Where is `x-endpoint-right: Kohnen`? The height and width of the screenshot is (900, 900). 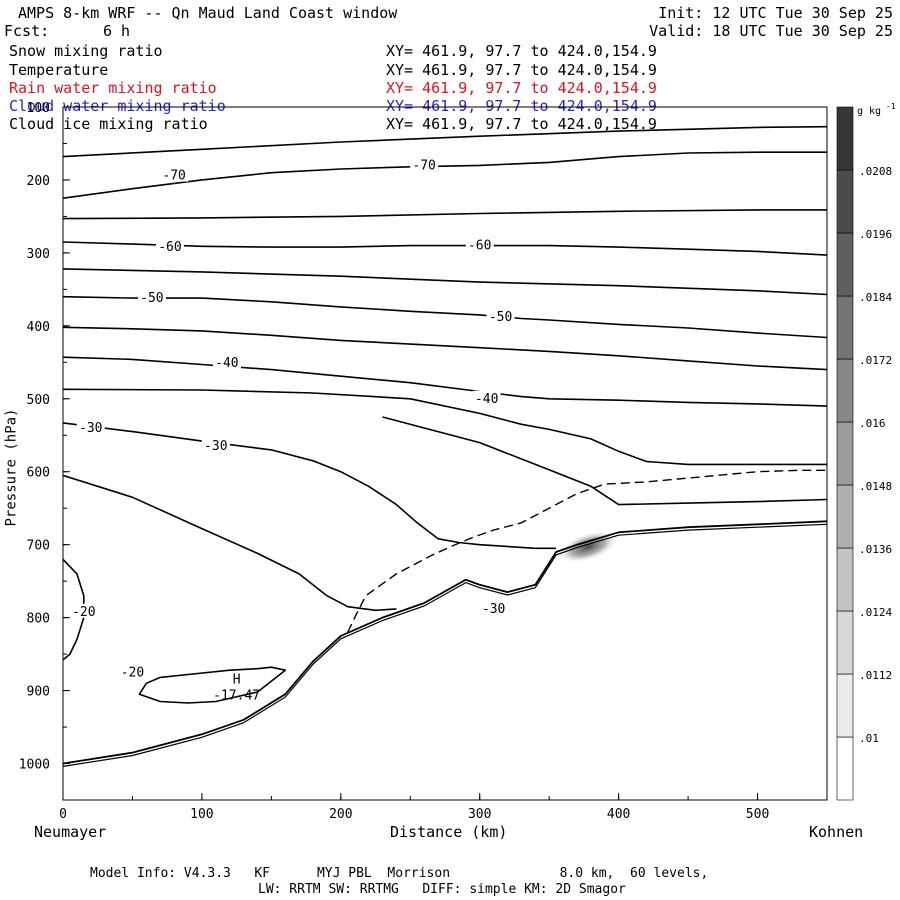
x-endpoint-right: Kohnen is located at coordinates (836, 832).